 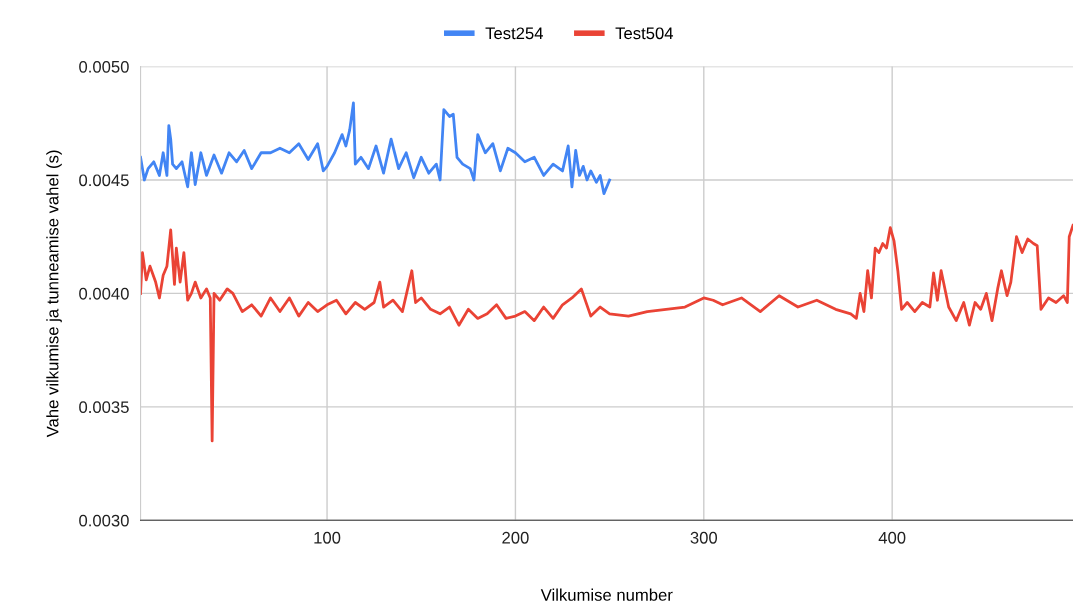 What do you see at coordinates (644, 33) in the screenshot?
I see `legend-label: Test504` at bounding box center [644, 33].